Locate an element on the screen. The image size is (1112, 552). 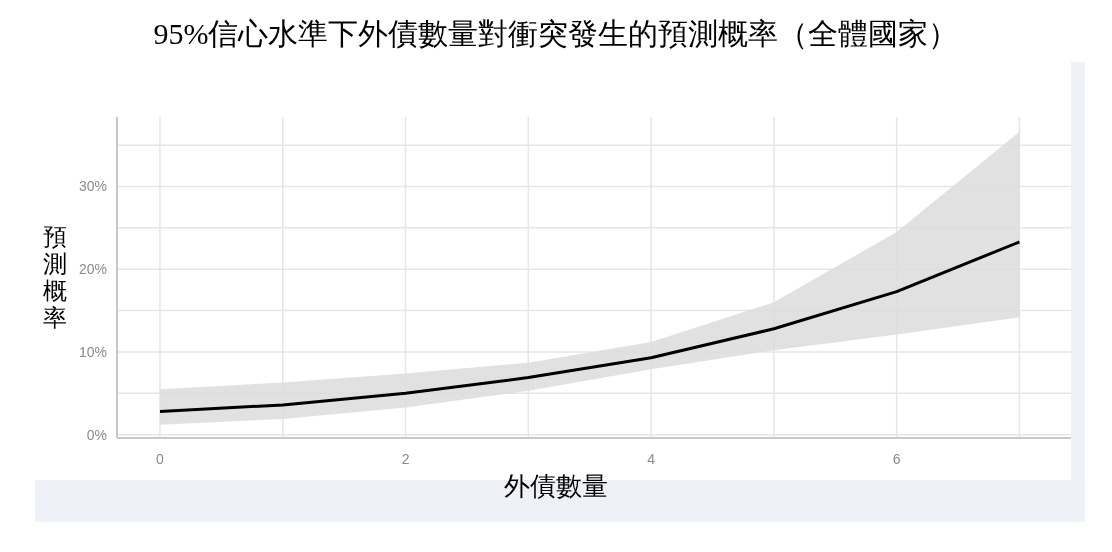
y-axis-title: 預測概率 is located at coordinates (55, 277).